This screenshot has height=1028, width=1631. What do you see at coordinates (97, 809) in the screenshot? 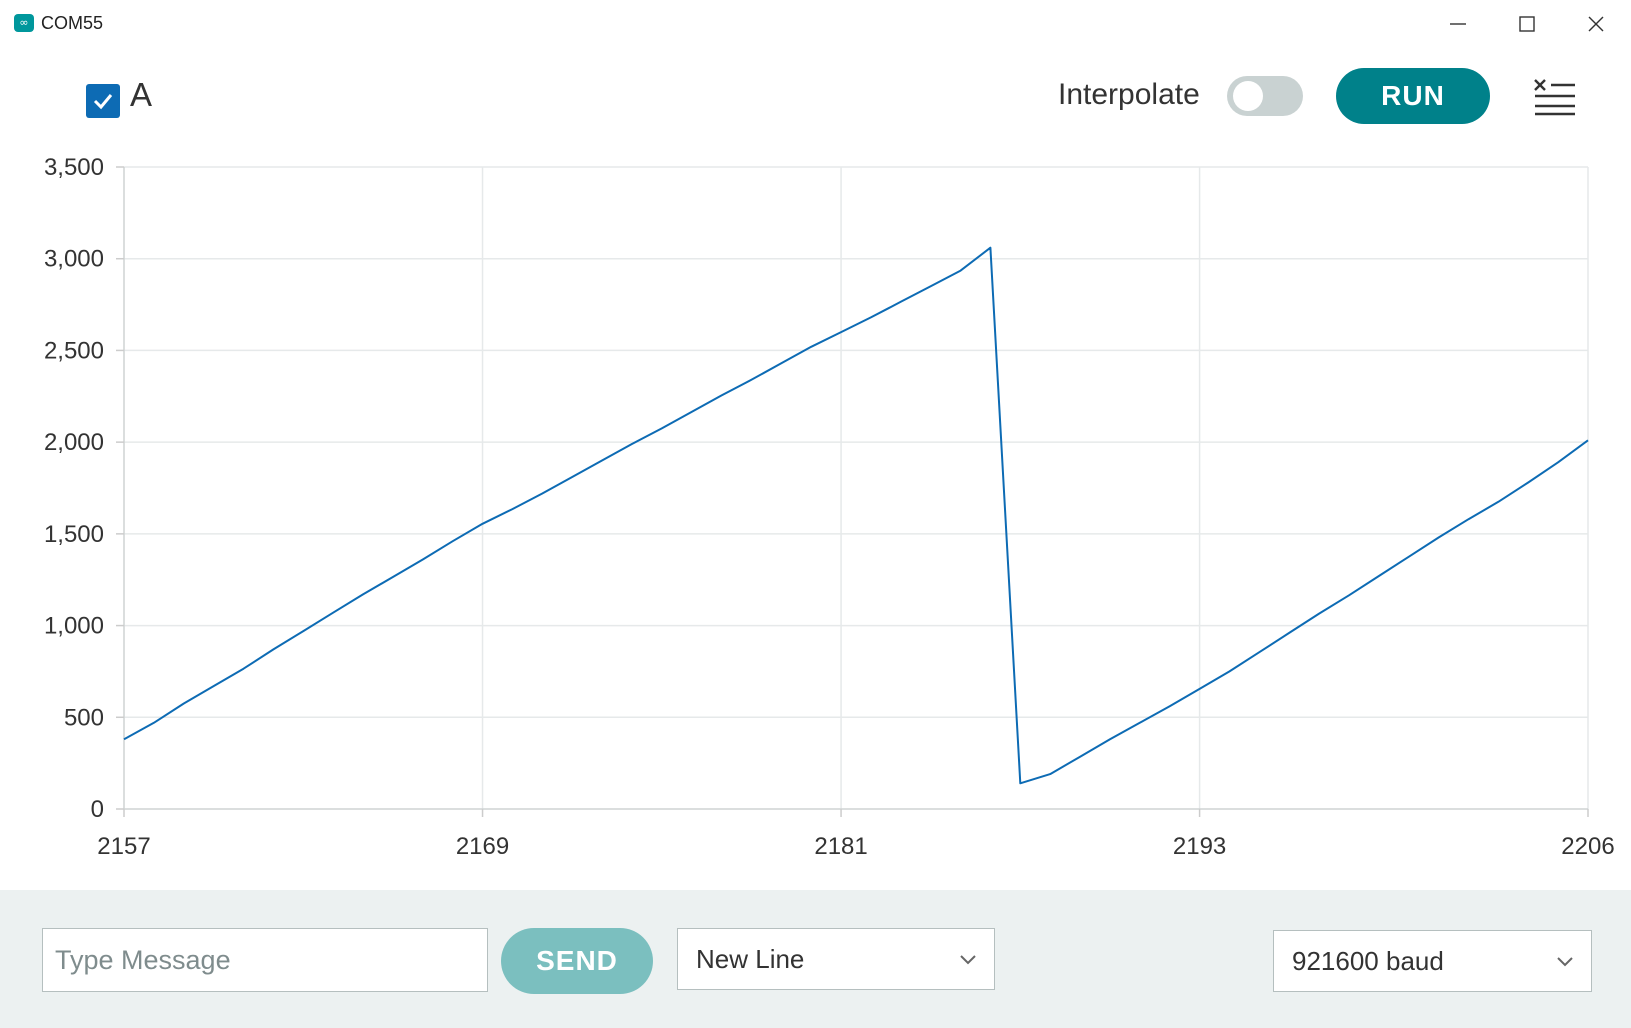
I see `y-tick-label: 0` at bounding box center [97, 809].